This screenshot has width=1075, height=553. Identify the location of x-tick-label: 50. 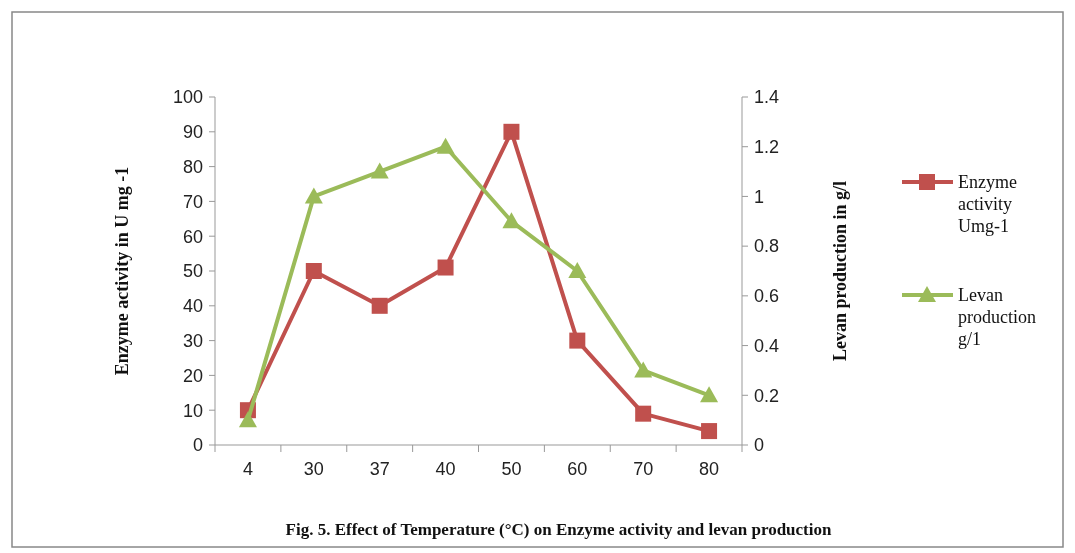
(511, 469).